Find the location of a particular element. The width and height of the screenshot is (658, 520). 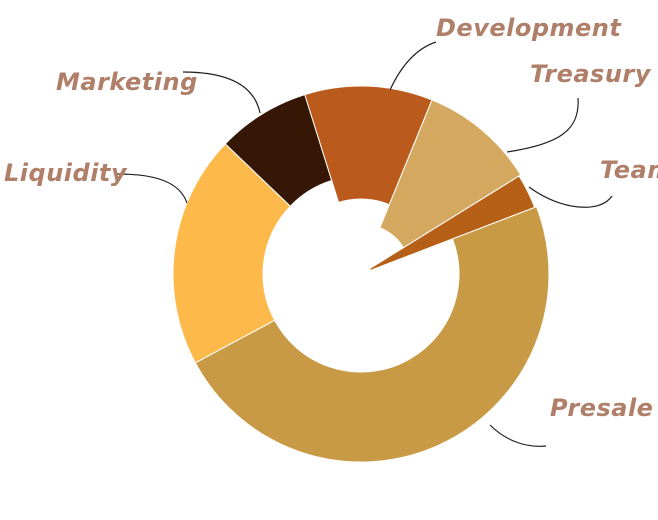

label-development: Development is located at coordinates (529, 28).